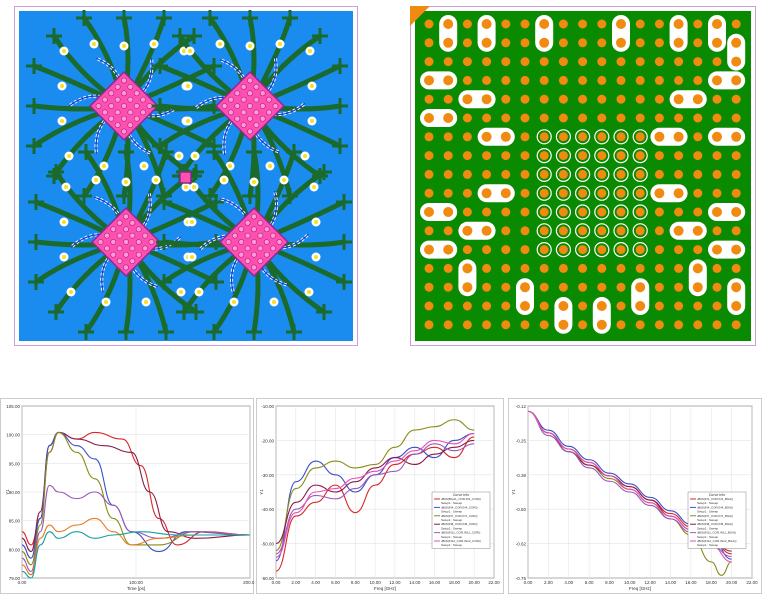  I want to click on legend-entry: dB(S(IN11_COR,IN11_BGA)), so click(716, 533).